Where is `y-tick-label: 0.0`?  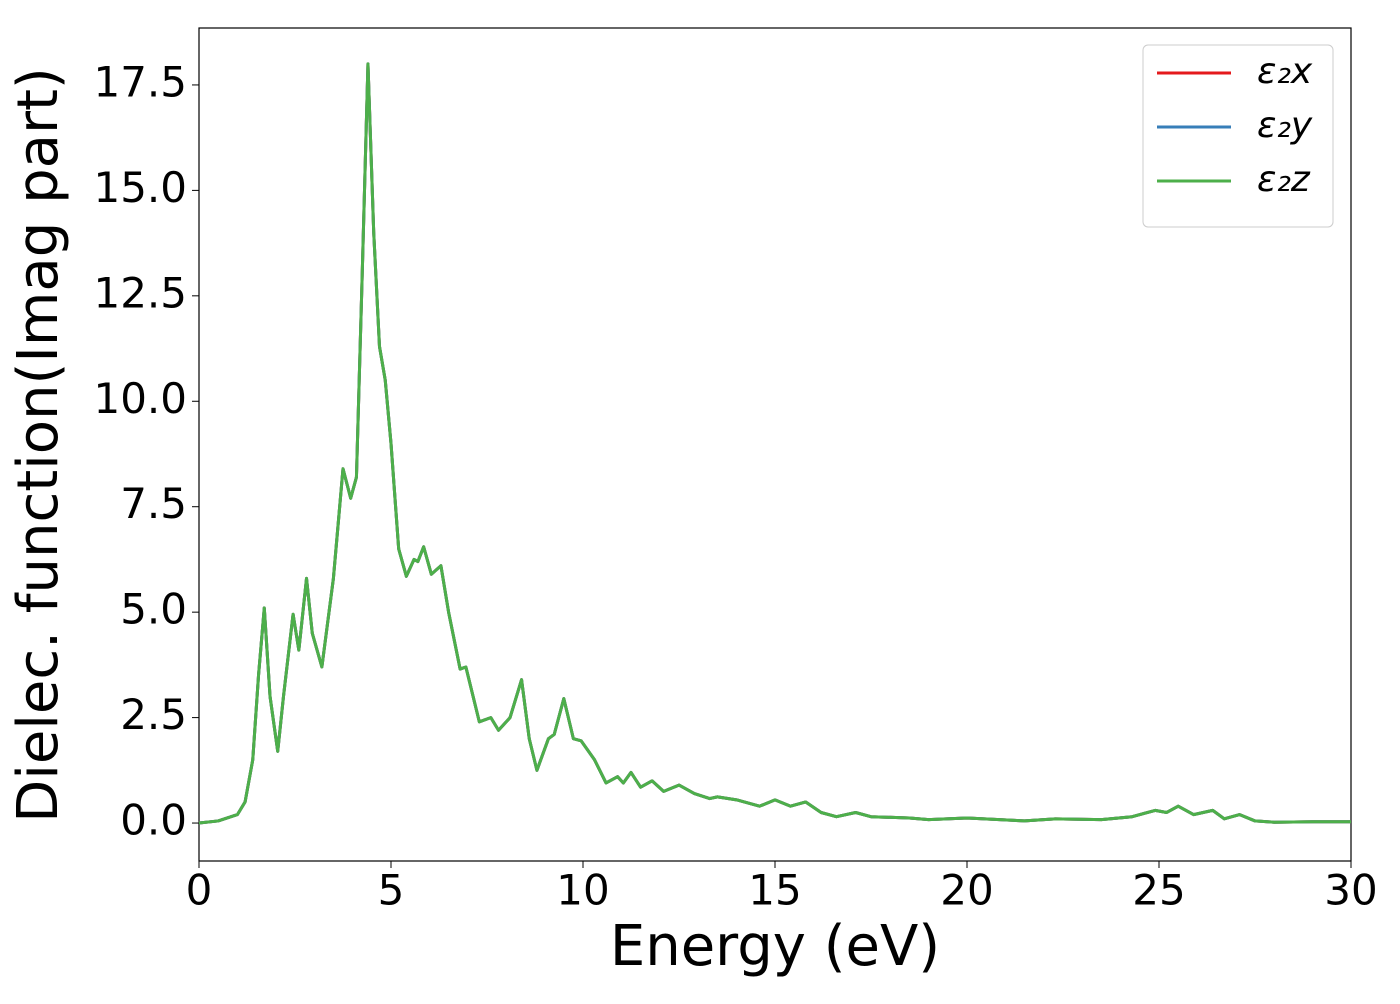
y-tick-label: 0.0 is located at coordinates (153, 820).